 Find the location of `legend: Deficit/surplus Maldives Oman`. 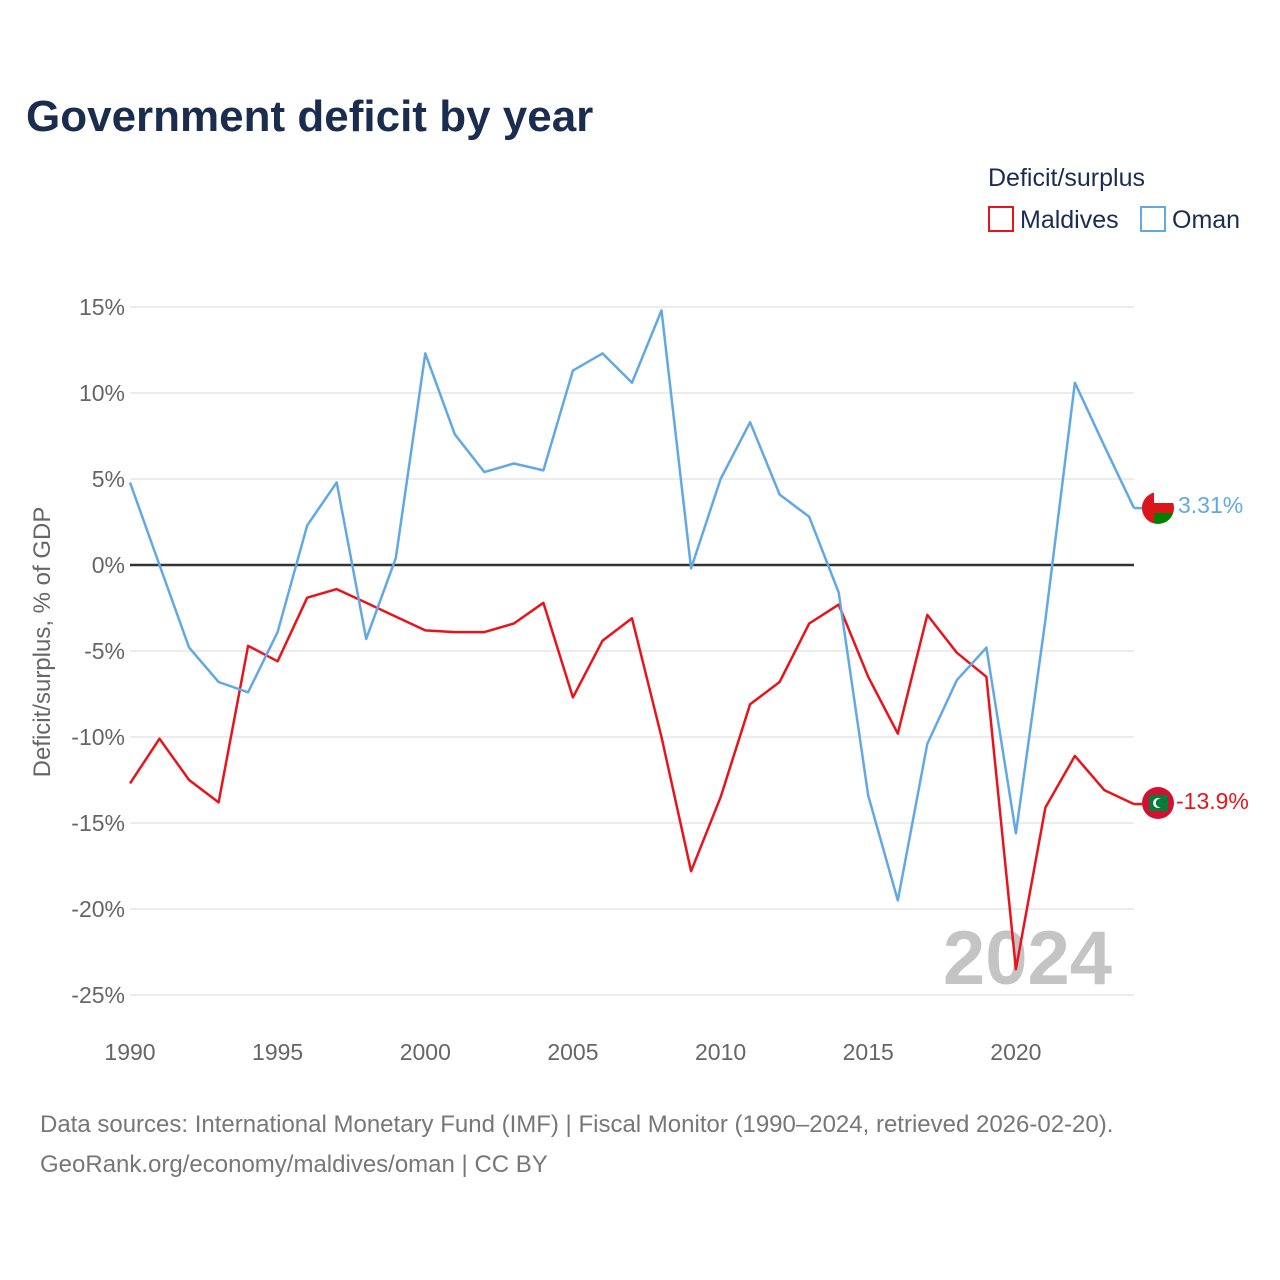

legend: Deficit/surplus Maldives Oman is located at coordinates (1114, 199).